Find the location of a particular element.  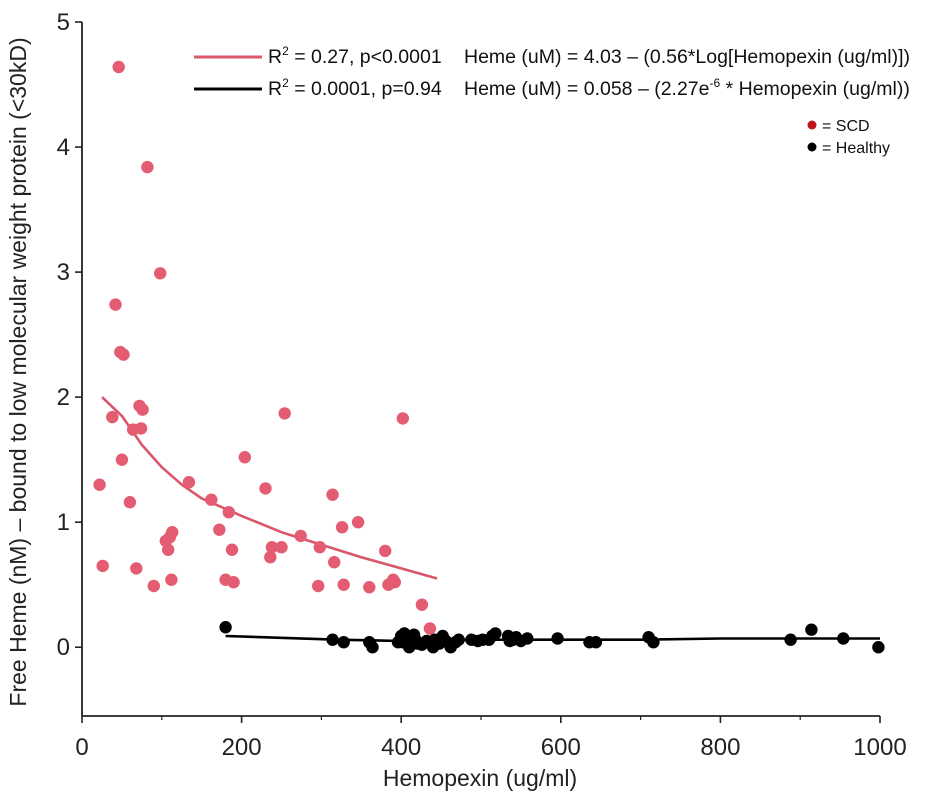

x-tick-label: 0 is located at coordinates (81, 747).